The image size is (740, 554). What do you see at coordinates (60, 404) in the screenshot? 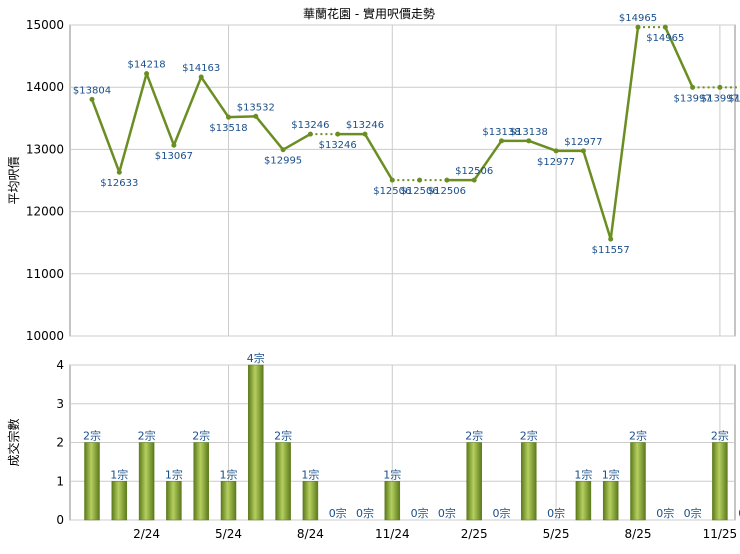
I see `volume-y-tick-label: 3` at bounding box center [60, 404].